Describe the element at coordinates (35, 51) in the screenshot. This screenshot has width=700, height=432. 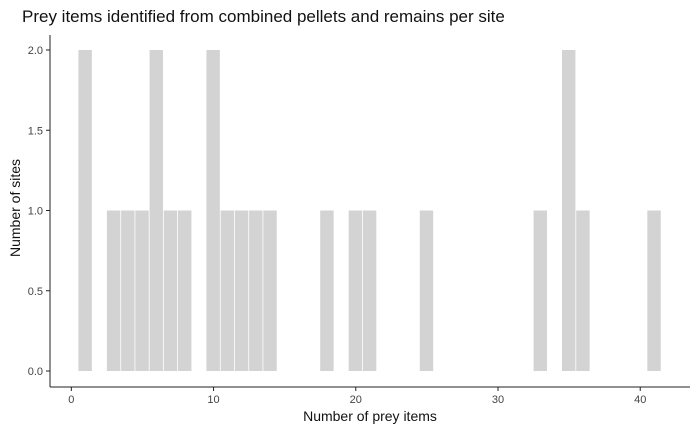
I see `y-tick-label: 2.0` at that location.